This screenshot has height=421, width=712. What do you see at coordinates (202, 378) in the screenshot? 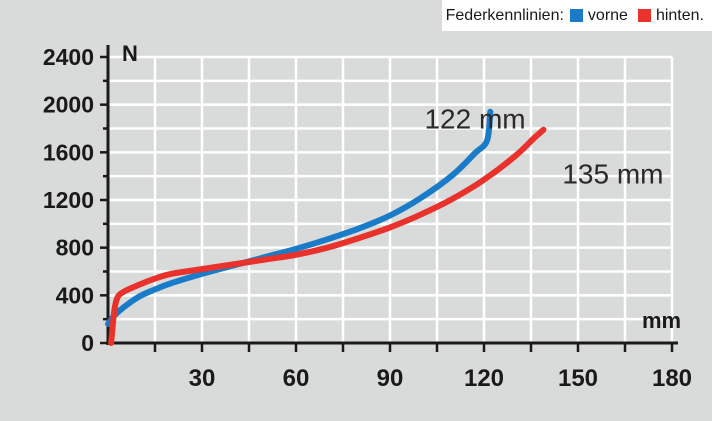
I see `x-tick-label: 30` at bounding box center [202, 378].